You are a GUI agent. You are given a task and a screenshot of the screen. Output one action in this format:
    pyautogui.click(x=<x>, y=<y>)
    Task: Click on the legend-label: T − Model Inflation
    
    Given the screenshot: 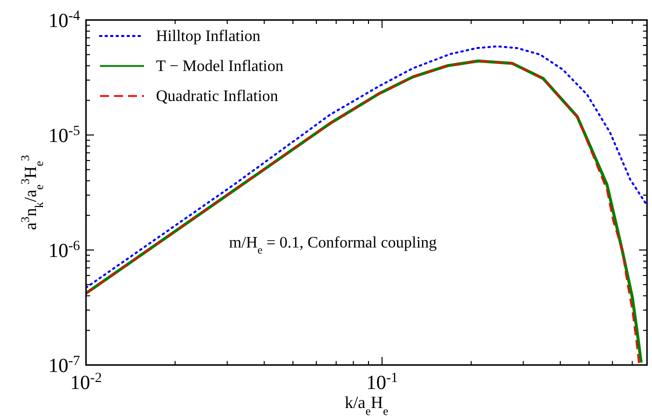 What is the action you would take?
    pyautogui.click(x=220, y=66)
    